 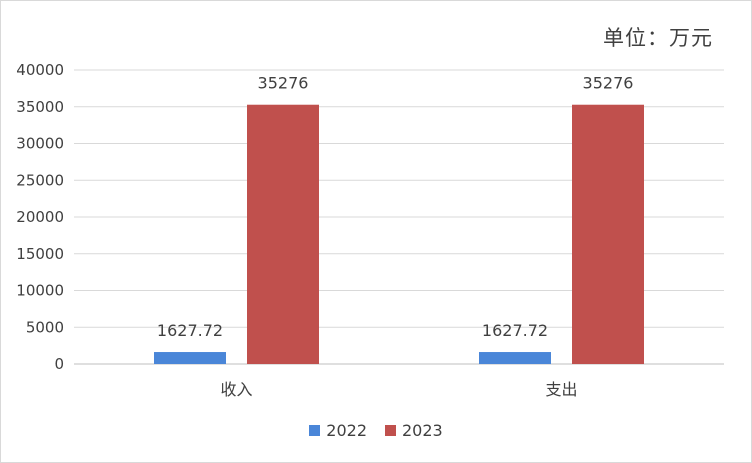 I want to click on y-axis-ticks: 0 5000 10000 15000 20000 25000 30000 35000 40000, so click(x=40, y=217).